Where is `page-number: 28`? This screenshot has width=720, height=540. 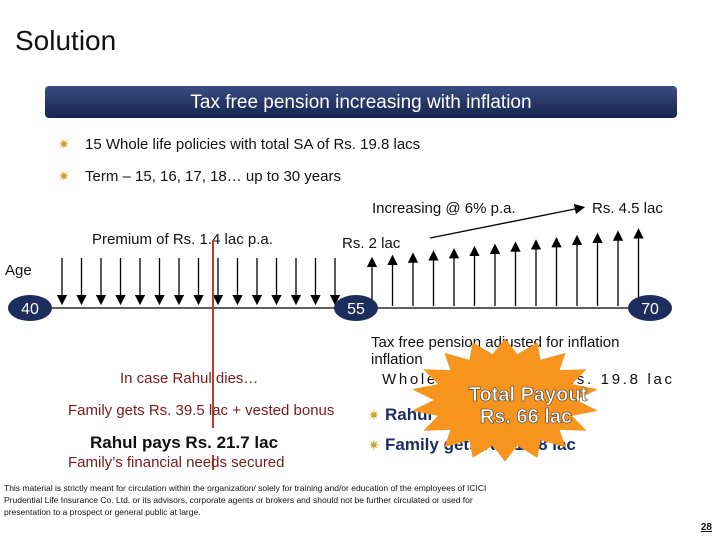
page-number: 28 is located at coordinates (707, 527).